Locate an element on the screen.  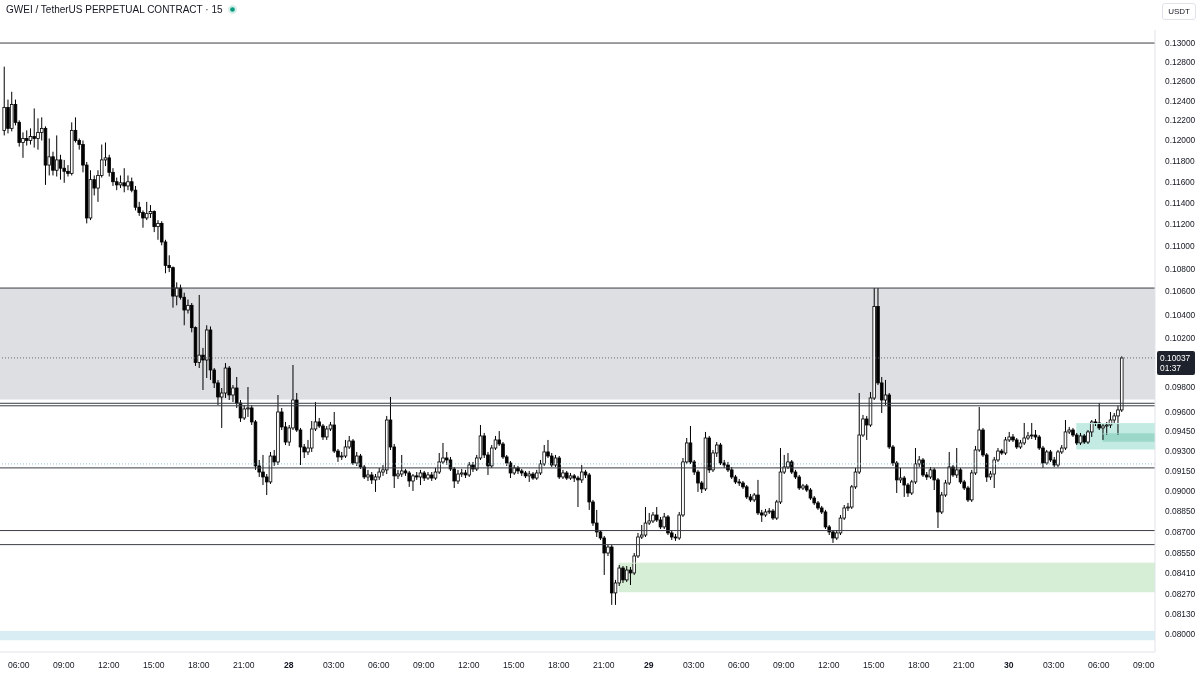
x-tick-label: 30 is located at coordinates (1008, 665).